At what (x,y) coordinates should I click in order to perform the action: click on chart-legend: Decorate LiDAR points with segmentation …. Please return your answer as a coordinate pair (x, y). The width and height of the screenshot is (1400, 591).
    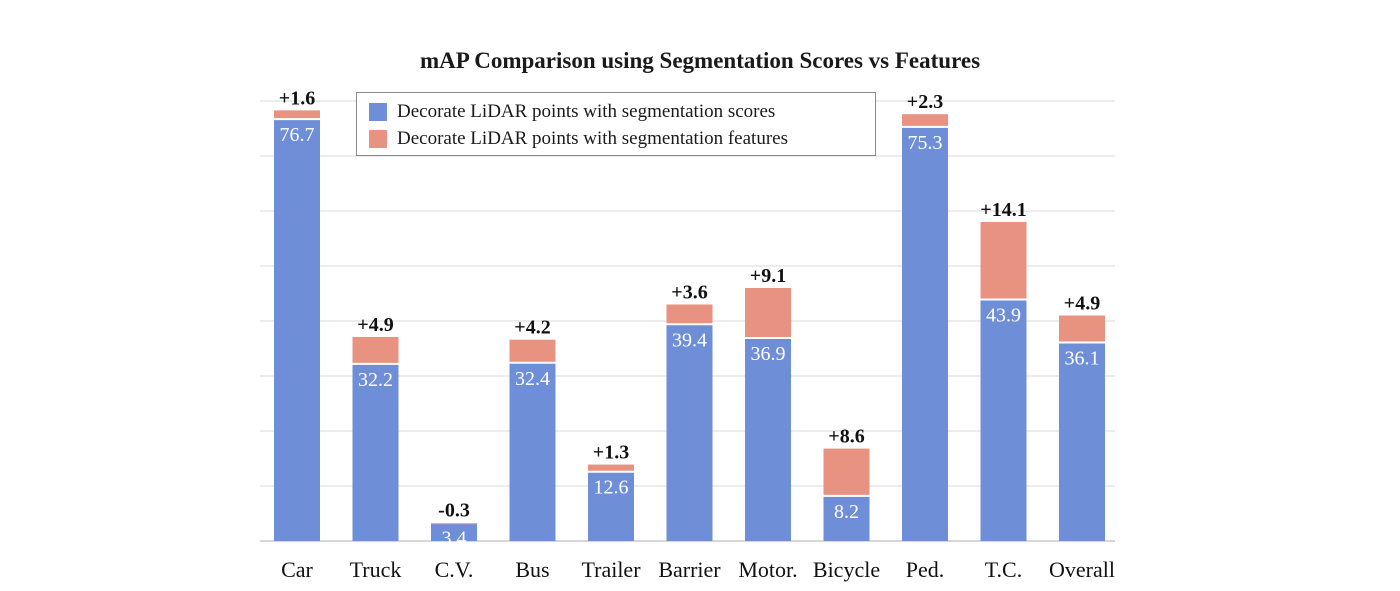
    Looking at the image, I should click on (616, 124).